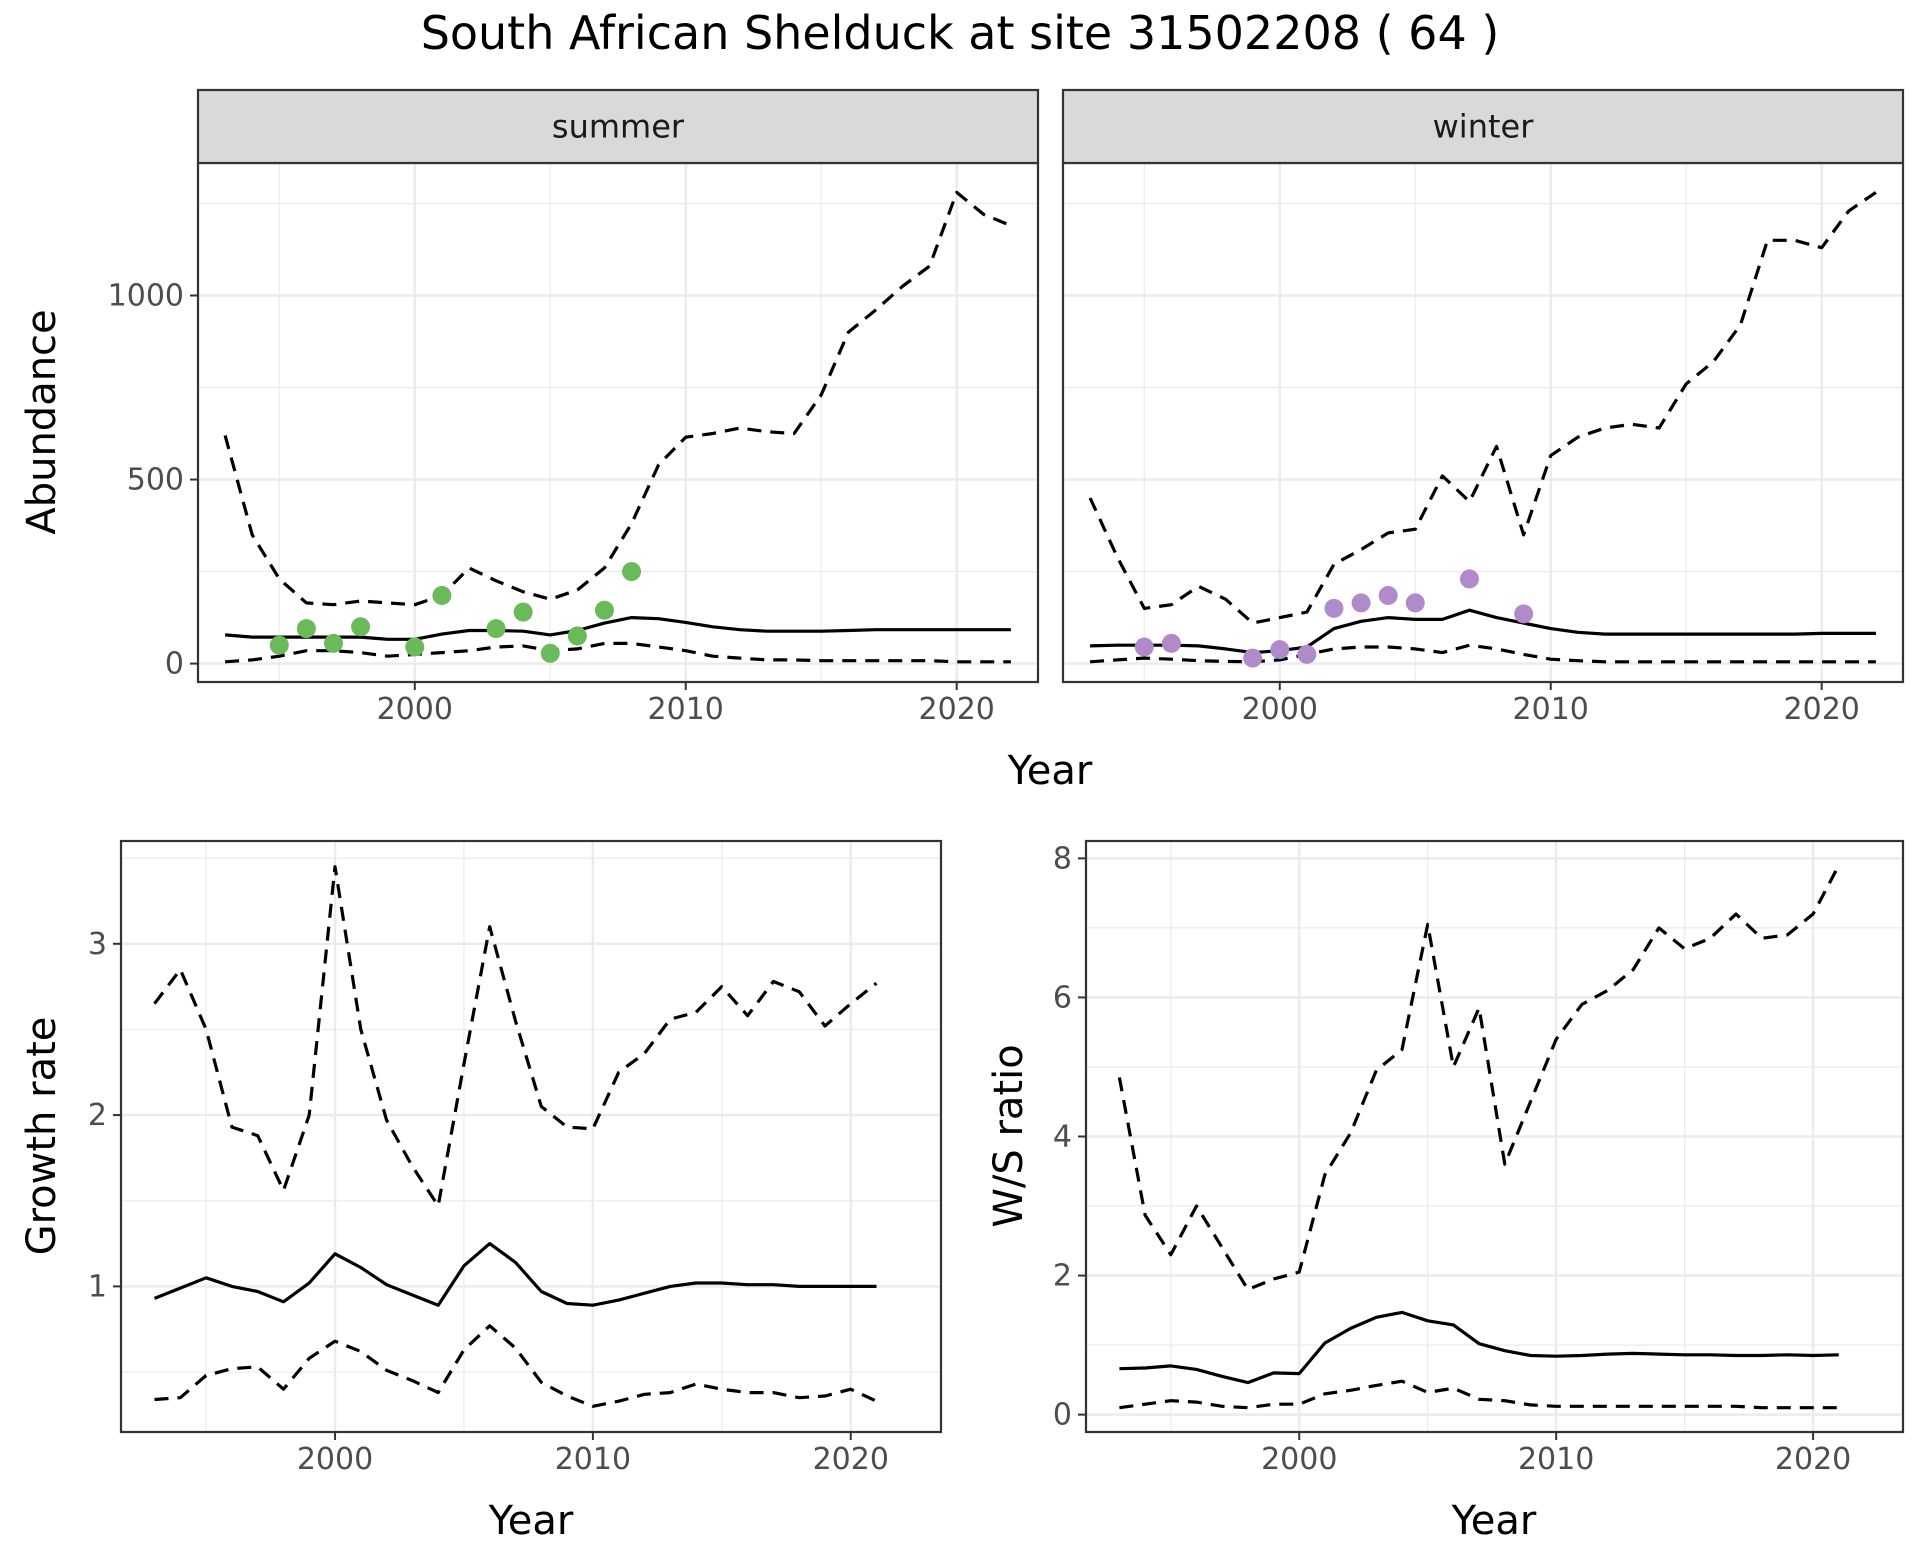  What do you see at coordinates (1062, 1137) in the screenshot?
I see `y-tick-label: 4` at bounding box center [1062, 1137].